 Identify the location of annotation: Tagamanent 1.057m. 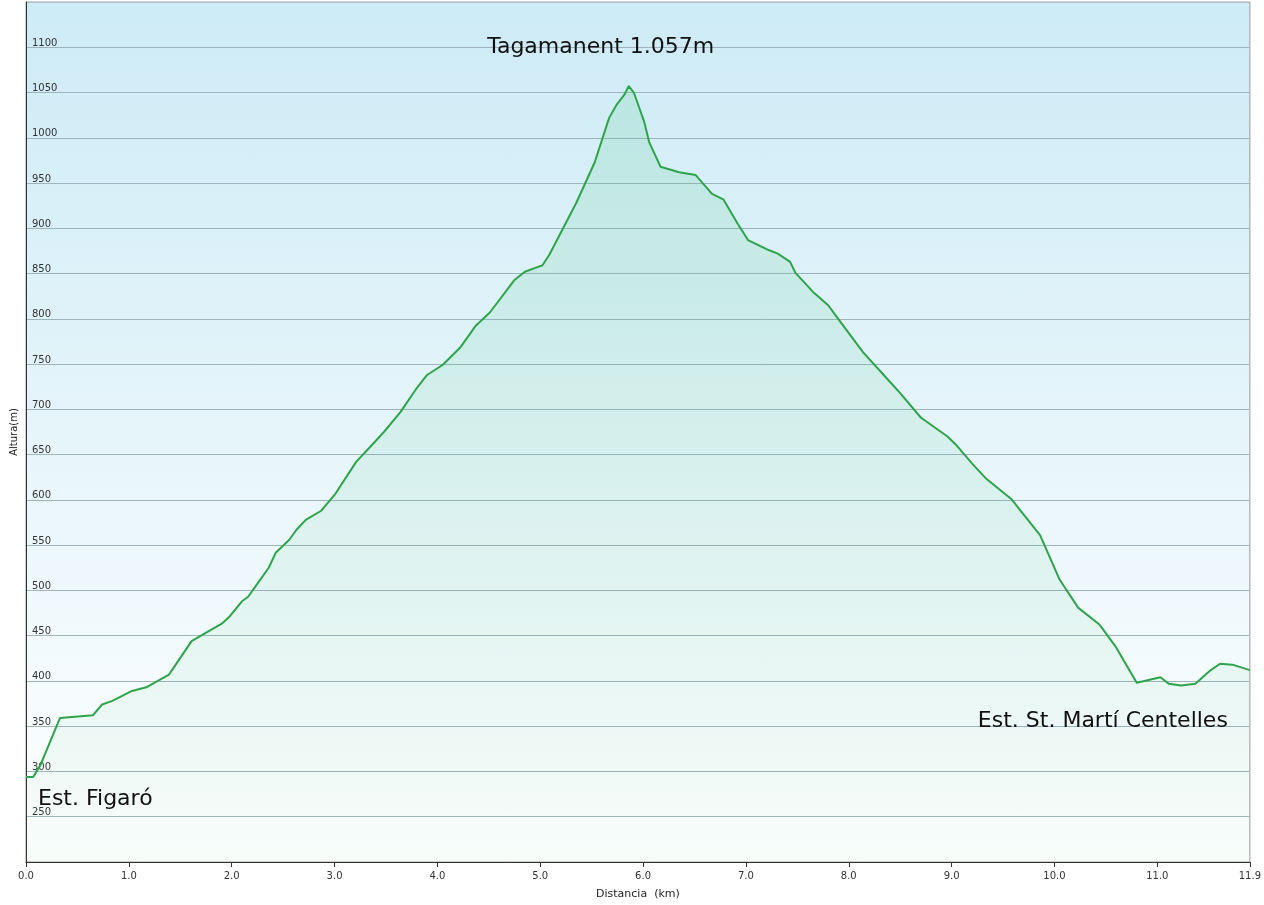
(600, 45).